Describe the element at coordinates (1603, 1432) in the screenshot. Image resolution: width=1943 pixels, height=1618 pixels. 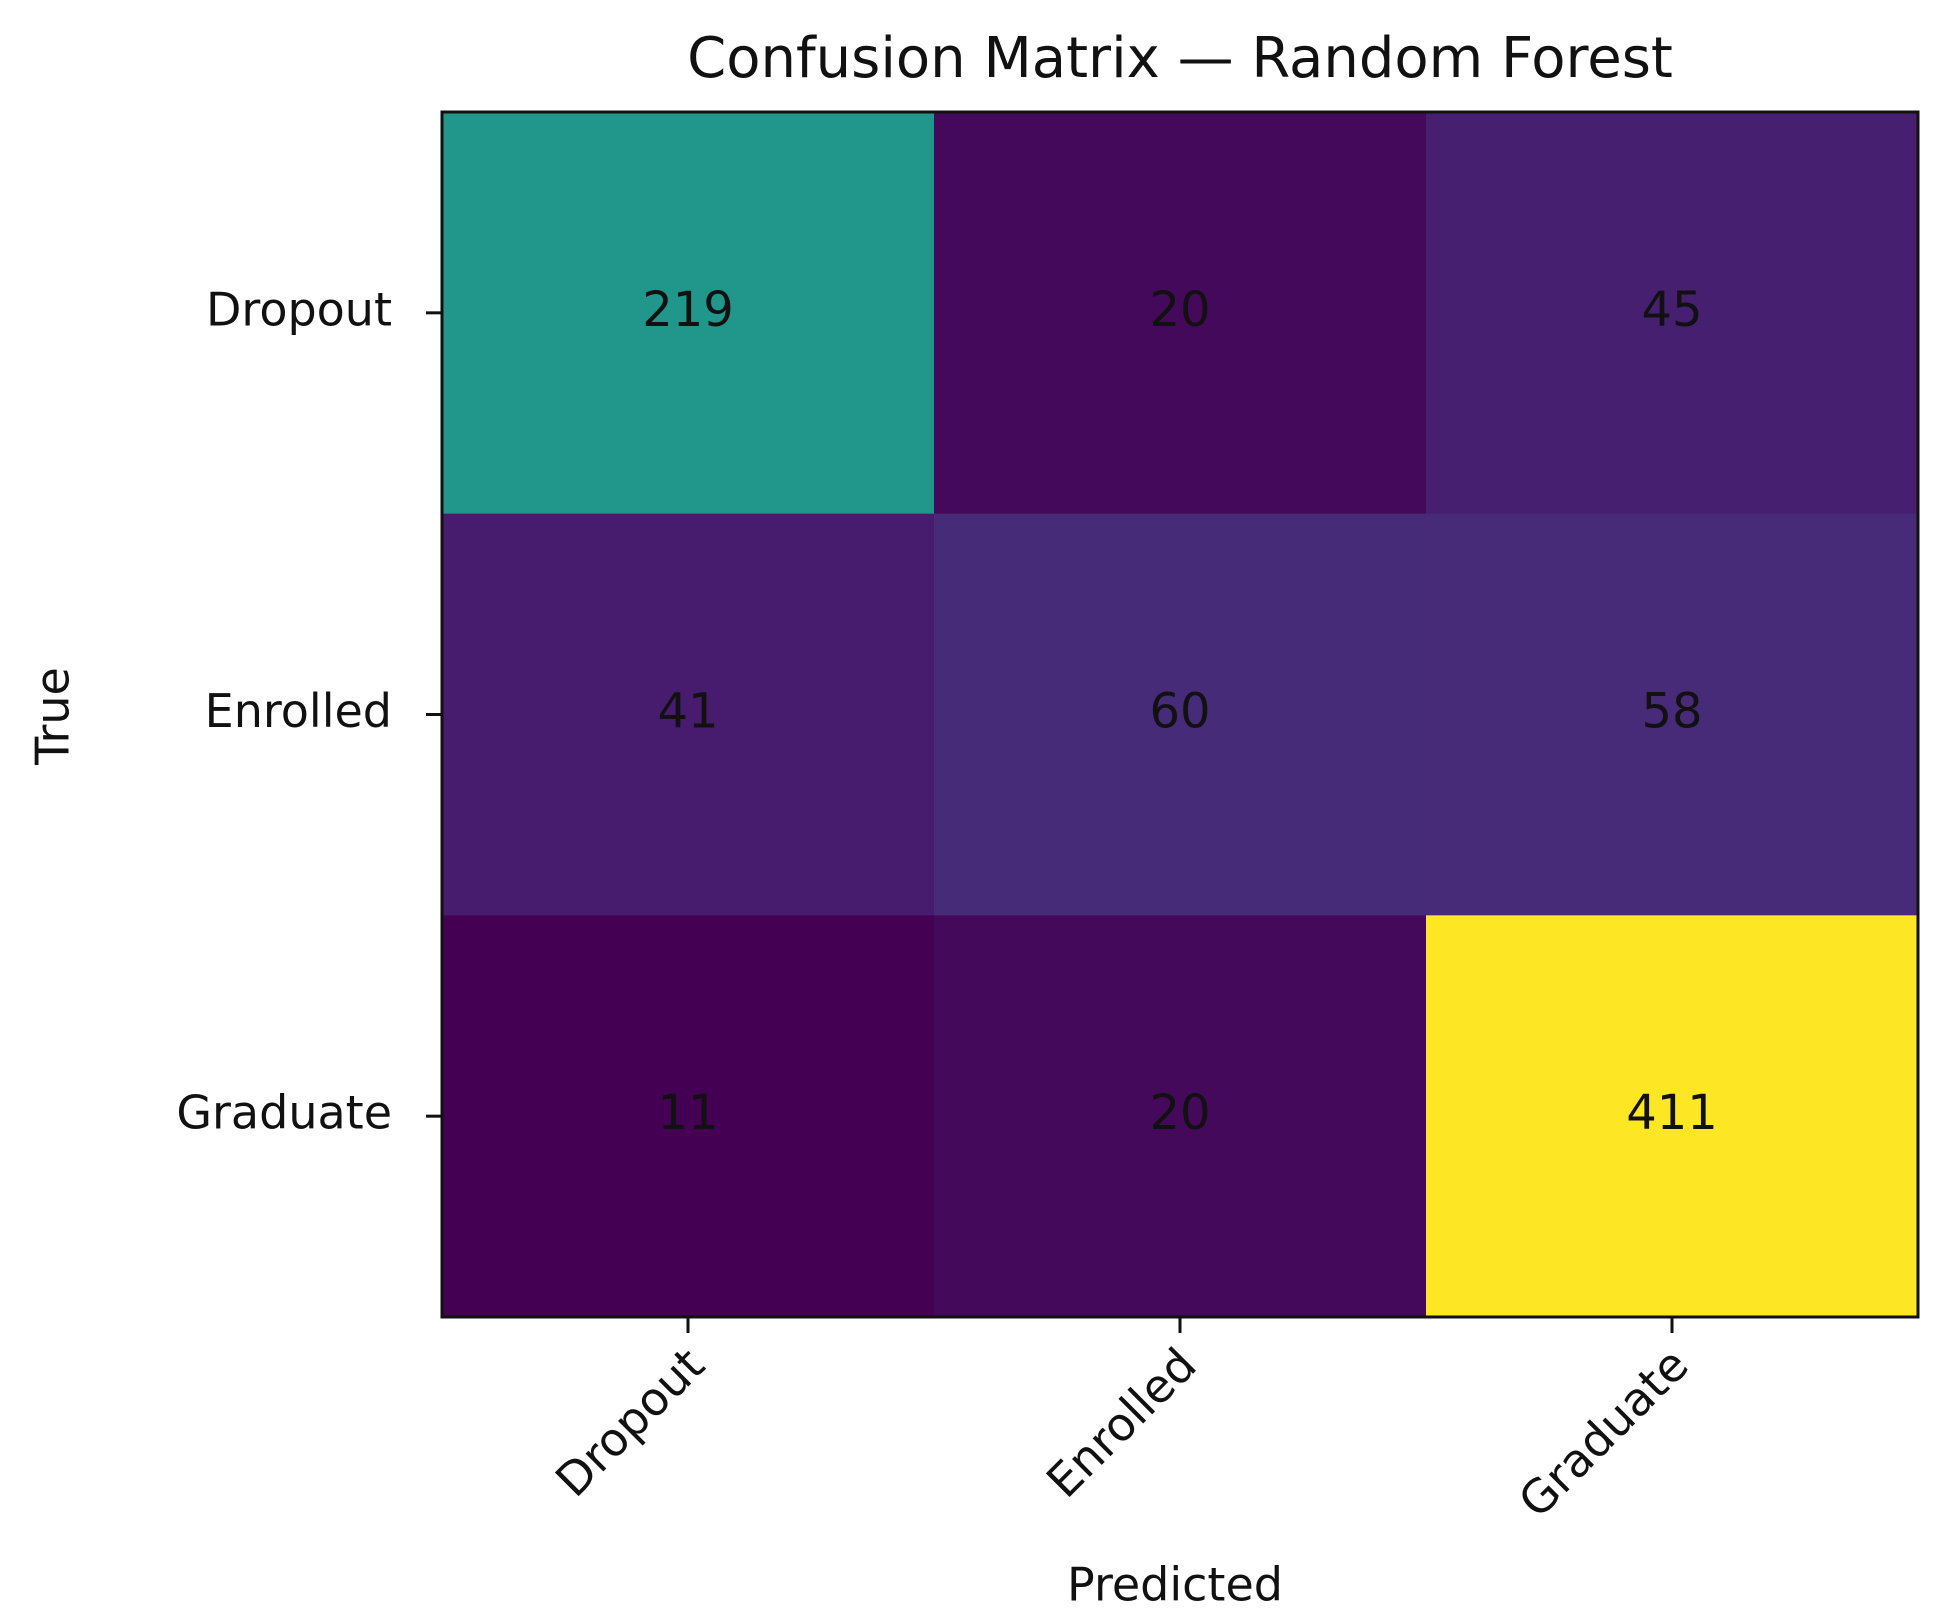
I see `x-tick-label: Graduate` at that location.